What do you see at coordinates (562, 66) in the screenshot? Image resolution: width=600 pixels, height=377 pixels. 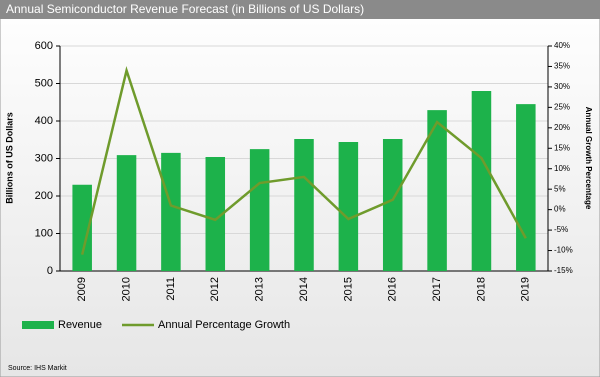 I see `y2-tick-label: 35%` at bounding box center [562, 66].